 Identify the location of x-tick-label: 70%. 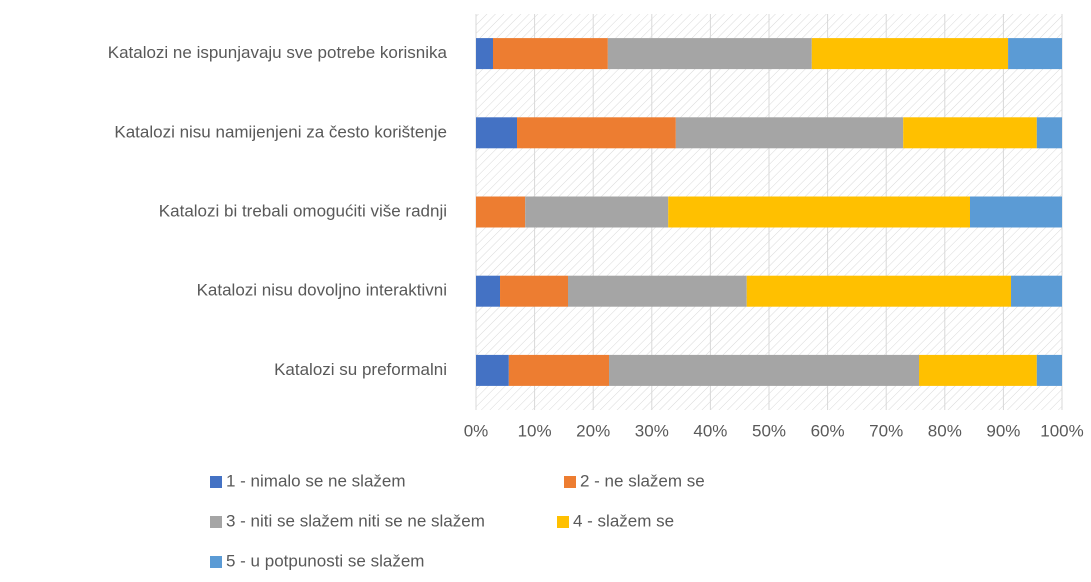
(886, 430).